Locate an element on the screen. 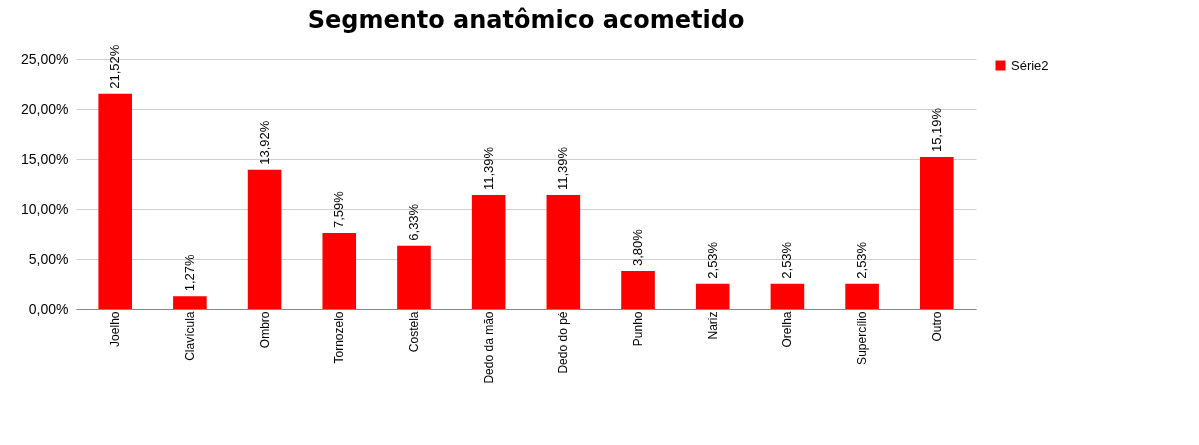  x-tick-label: Dedo da mão is located at coordinates (488, 347).